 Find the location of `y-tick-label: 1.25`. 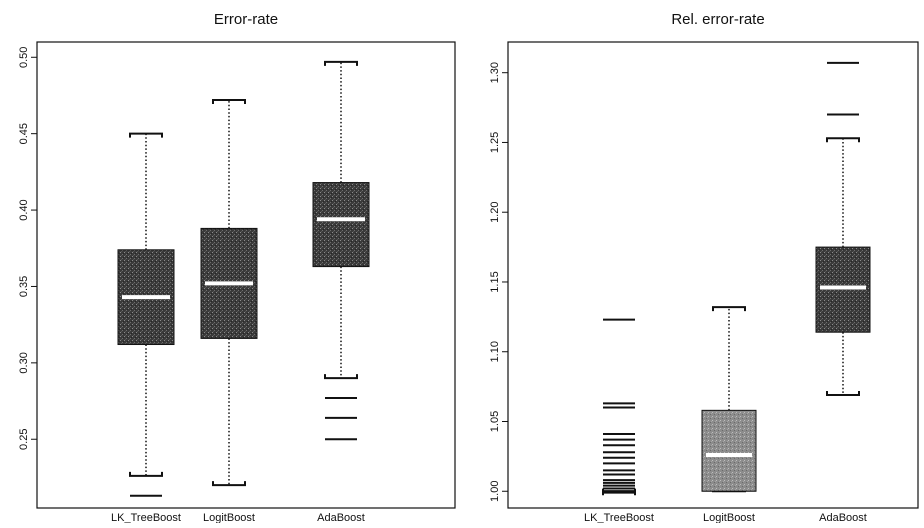

y-tick-label: 1.25 is located at coordinates (495, 142).